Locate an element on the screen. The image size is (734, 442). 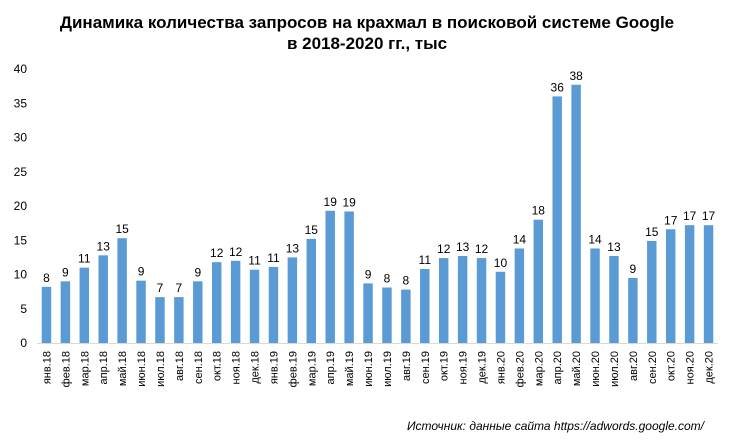
x-tick-label: янв.18 is located at coordinates (47, 367).